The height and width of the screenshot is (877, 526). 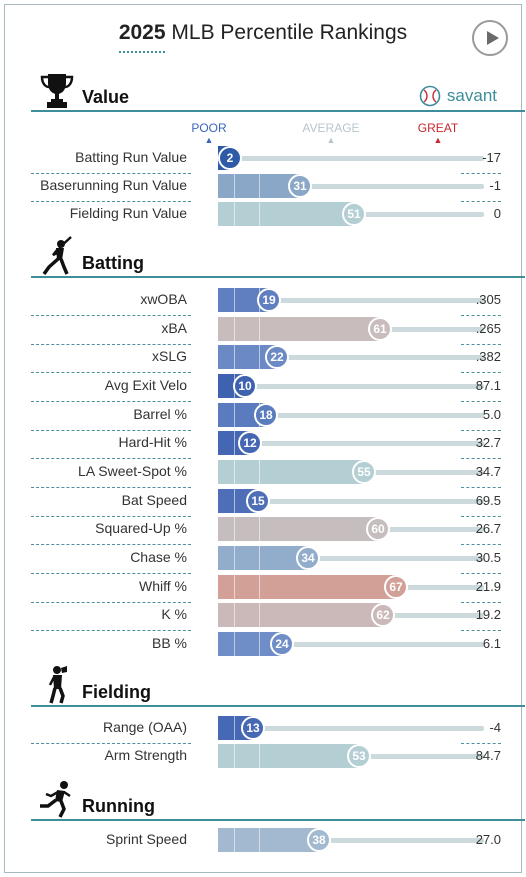 What do you see at coordinates (488, 500) in the screenshot?
I see `metric-value: 69.5` at bounding box center [488, 500].